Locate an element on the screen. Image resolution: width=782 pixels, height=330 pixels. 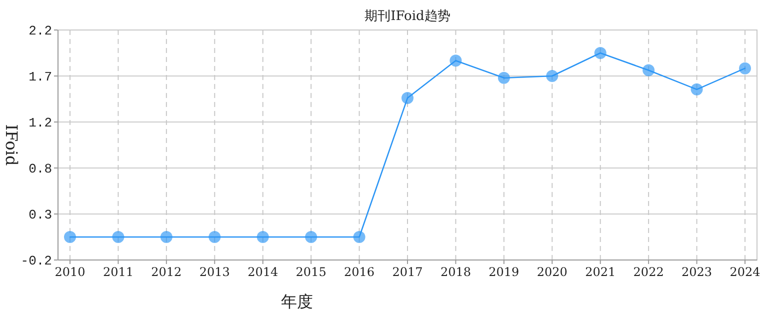
x-tick-label: 2016 is located at coordinates (359, 272).